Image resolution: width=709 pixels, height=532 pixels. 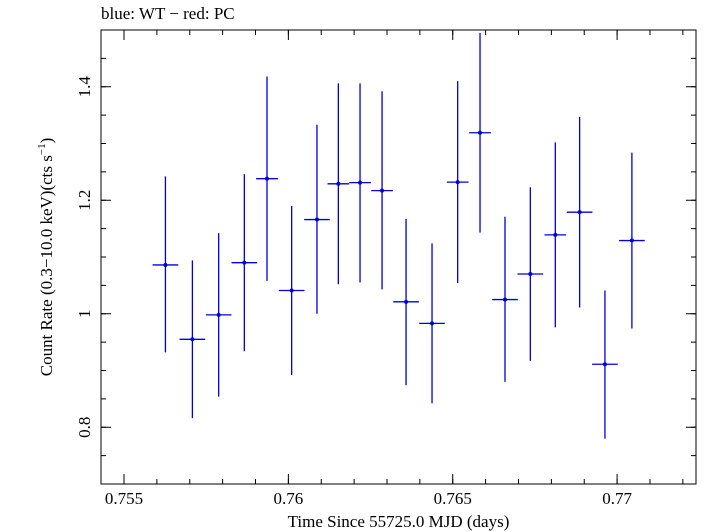 What do you see at coordinates (168, 13) in the screenshot?
I see `chart-title: blue: WT − red: PC` at bounding box center [168, 13].